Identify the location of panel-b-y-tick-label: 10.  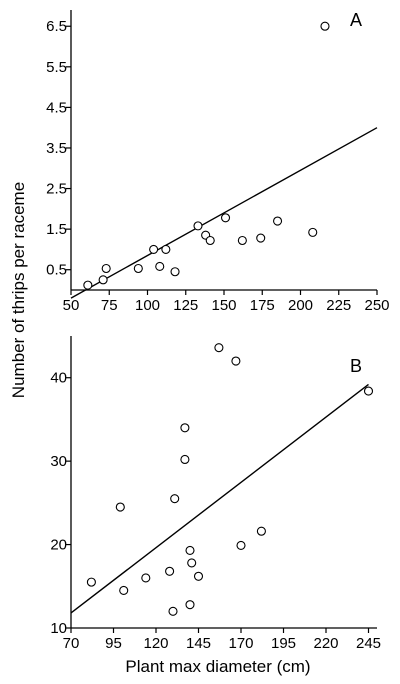
(58, 628).